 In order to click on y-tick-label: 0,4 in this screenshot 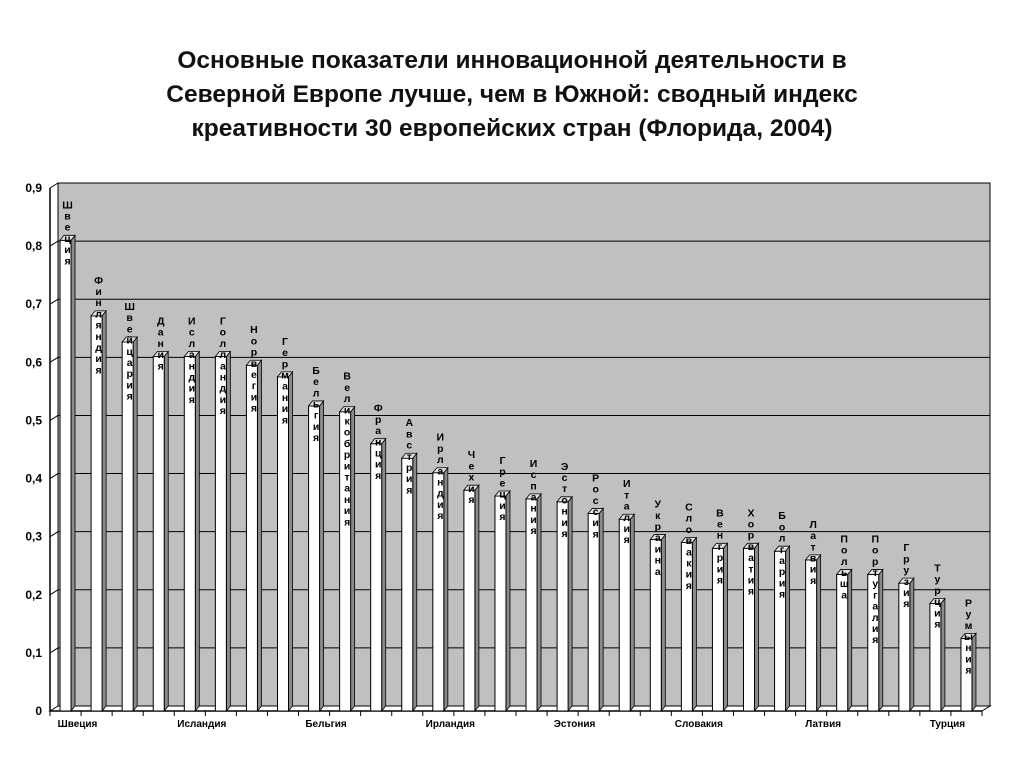, I will do `click(33, 479)`.